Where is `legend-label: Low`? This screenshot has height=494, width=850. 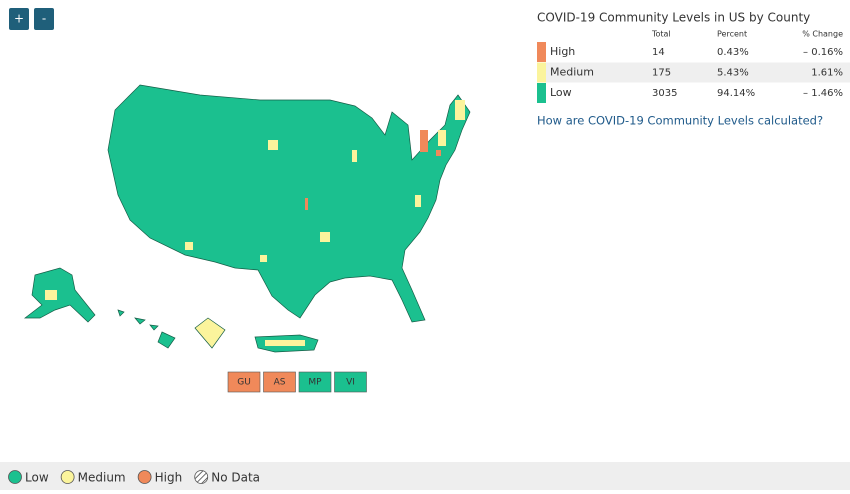
legend-label: Low is located at coordinates (37, 478).